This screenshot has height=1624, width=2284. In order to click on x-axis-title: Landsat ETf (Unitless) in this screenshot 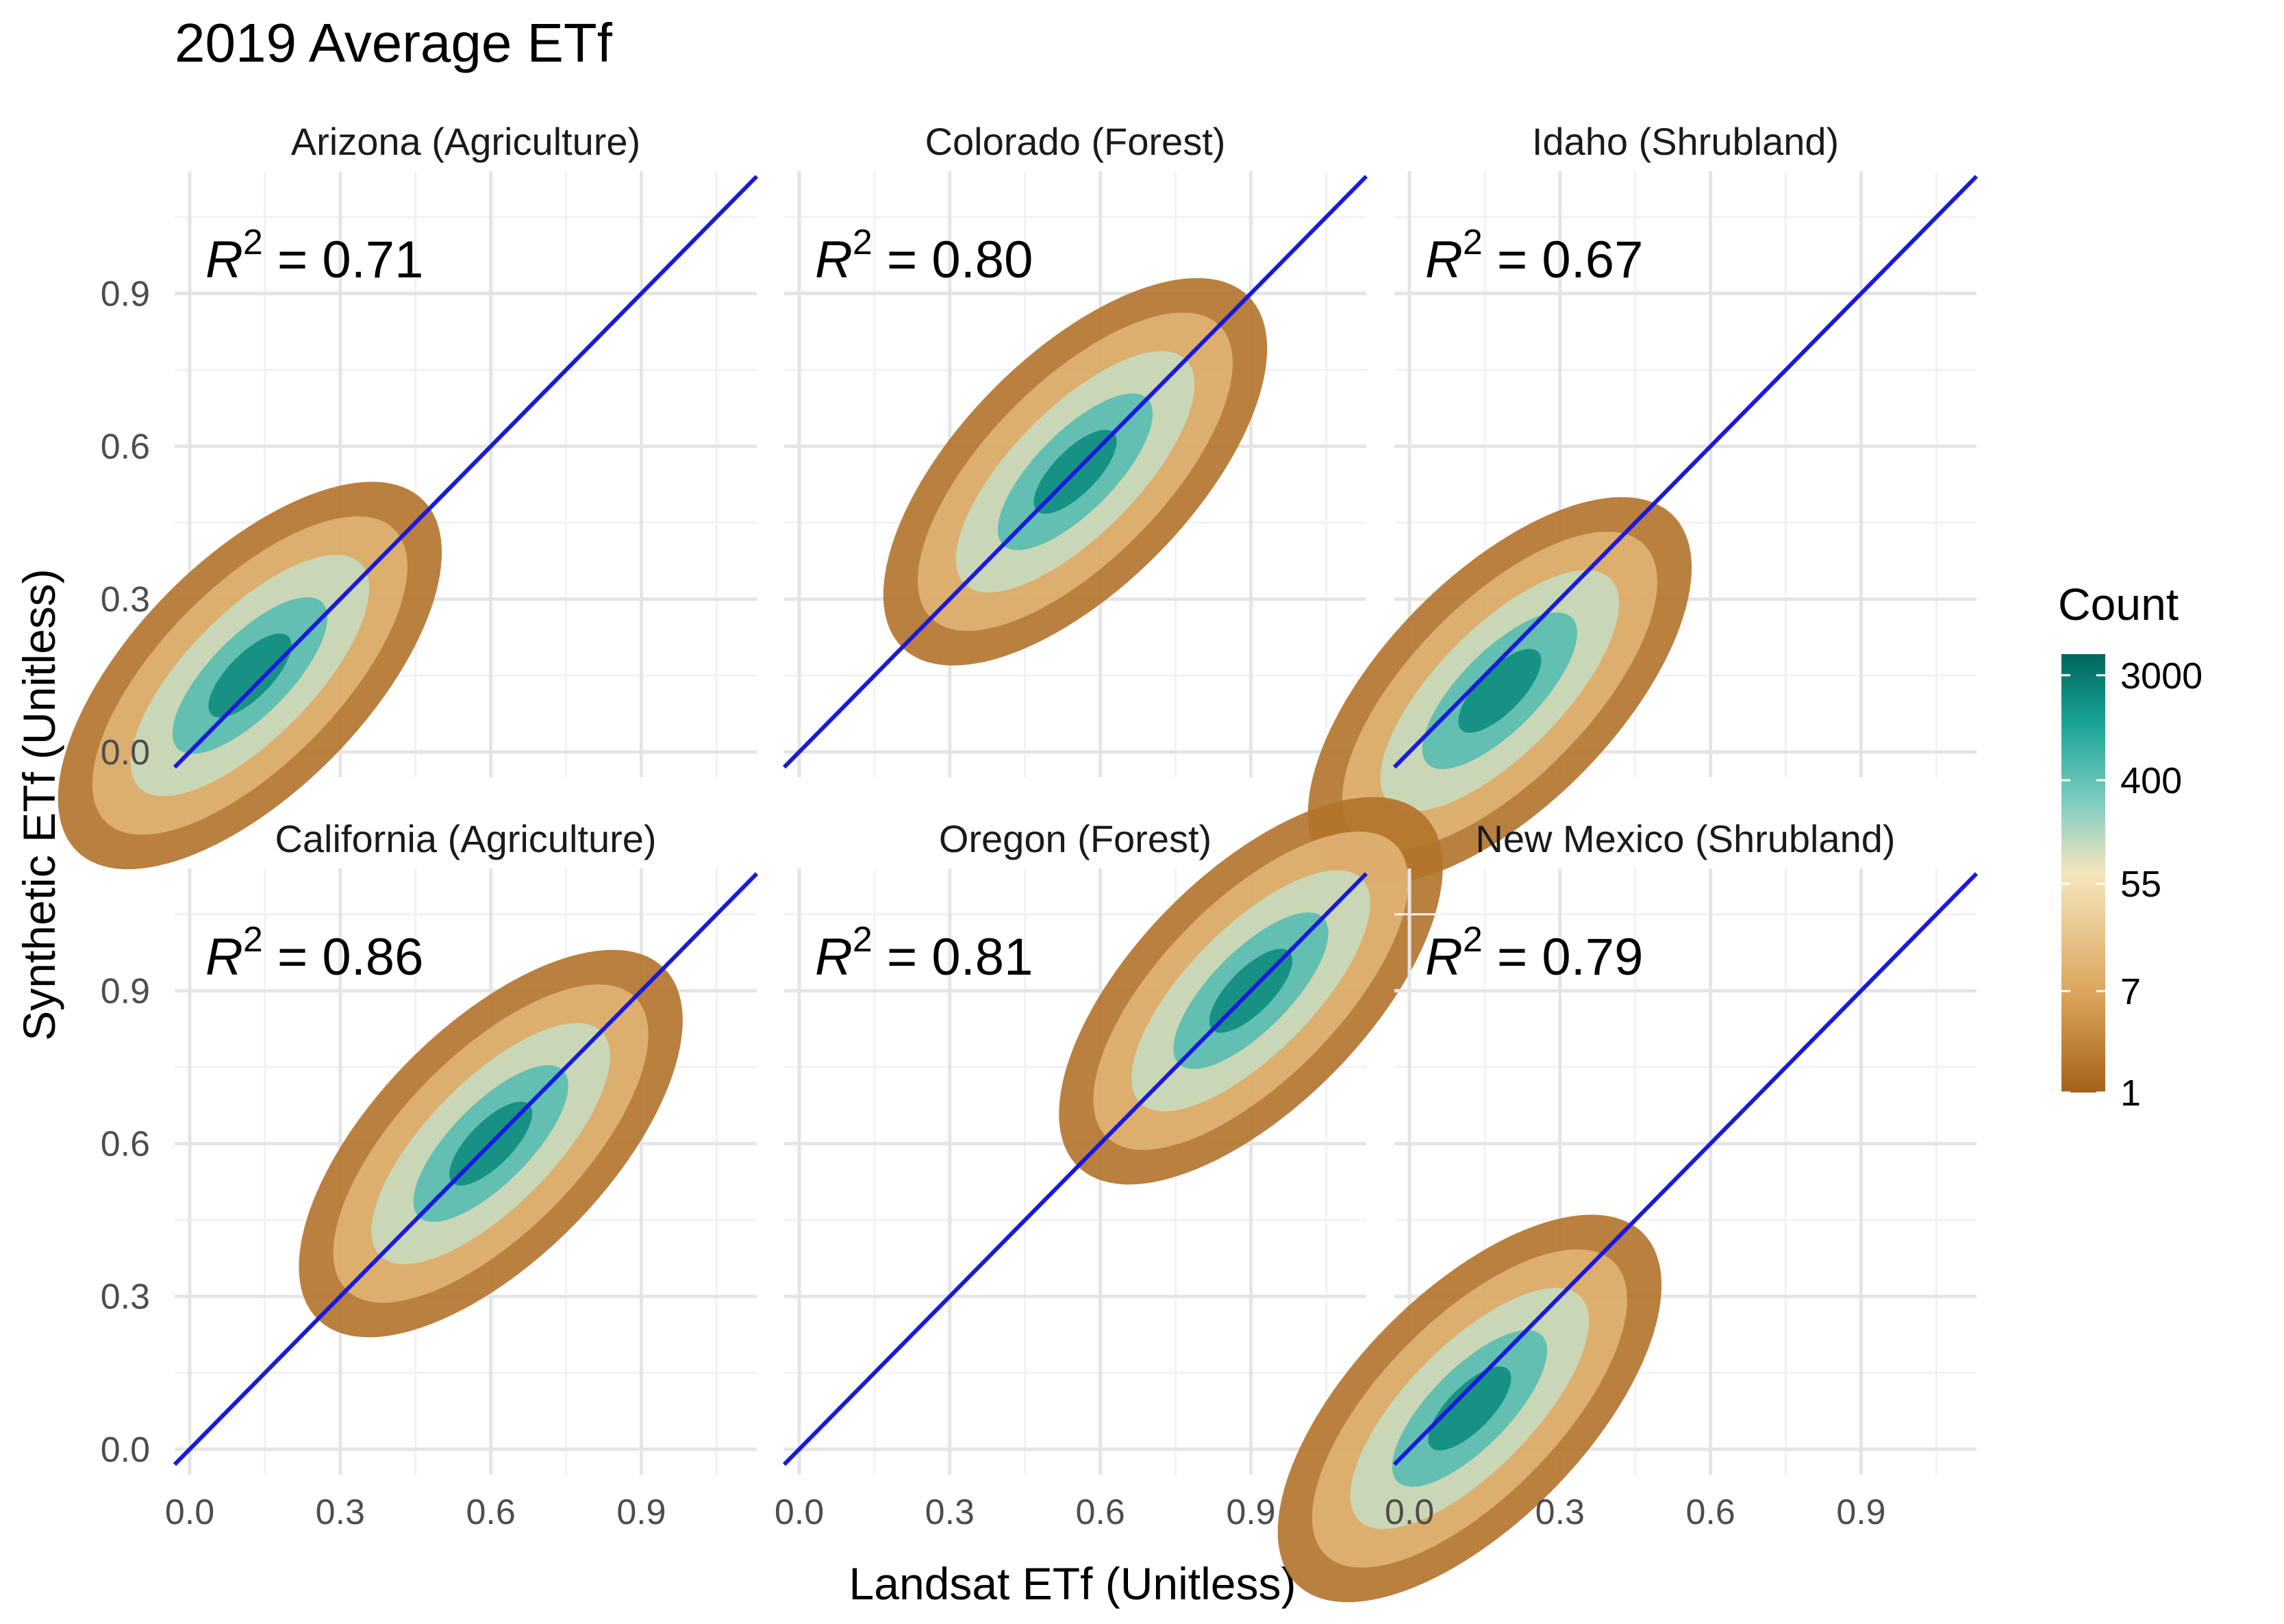, I will do `click(1072, 1583)`.